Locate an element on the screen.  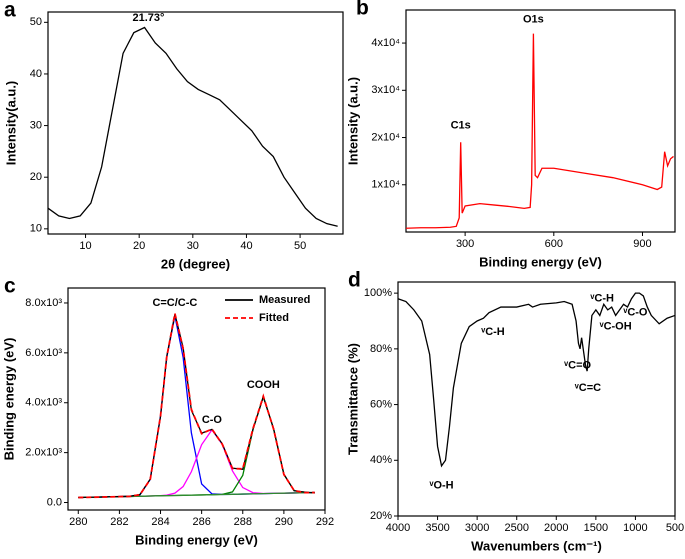
y-tick-label: 10 is located at coordinates (36, 229).